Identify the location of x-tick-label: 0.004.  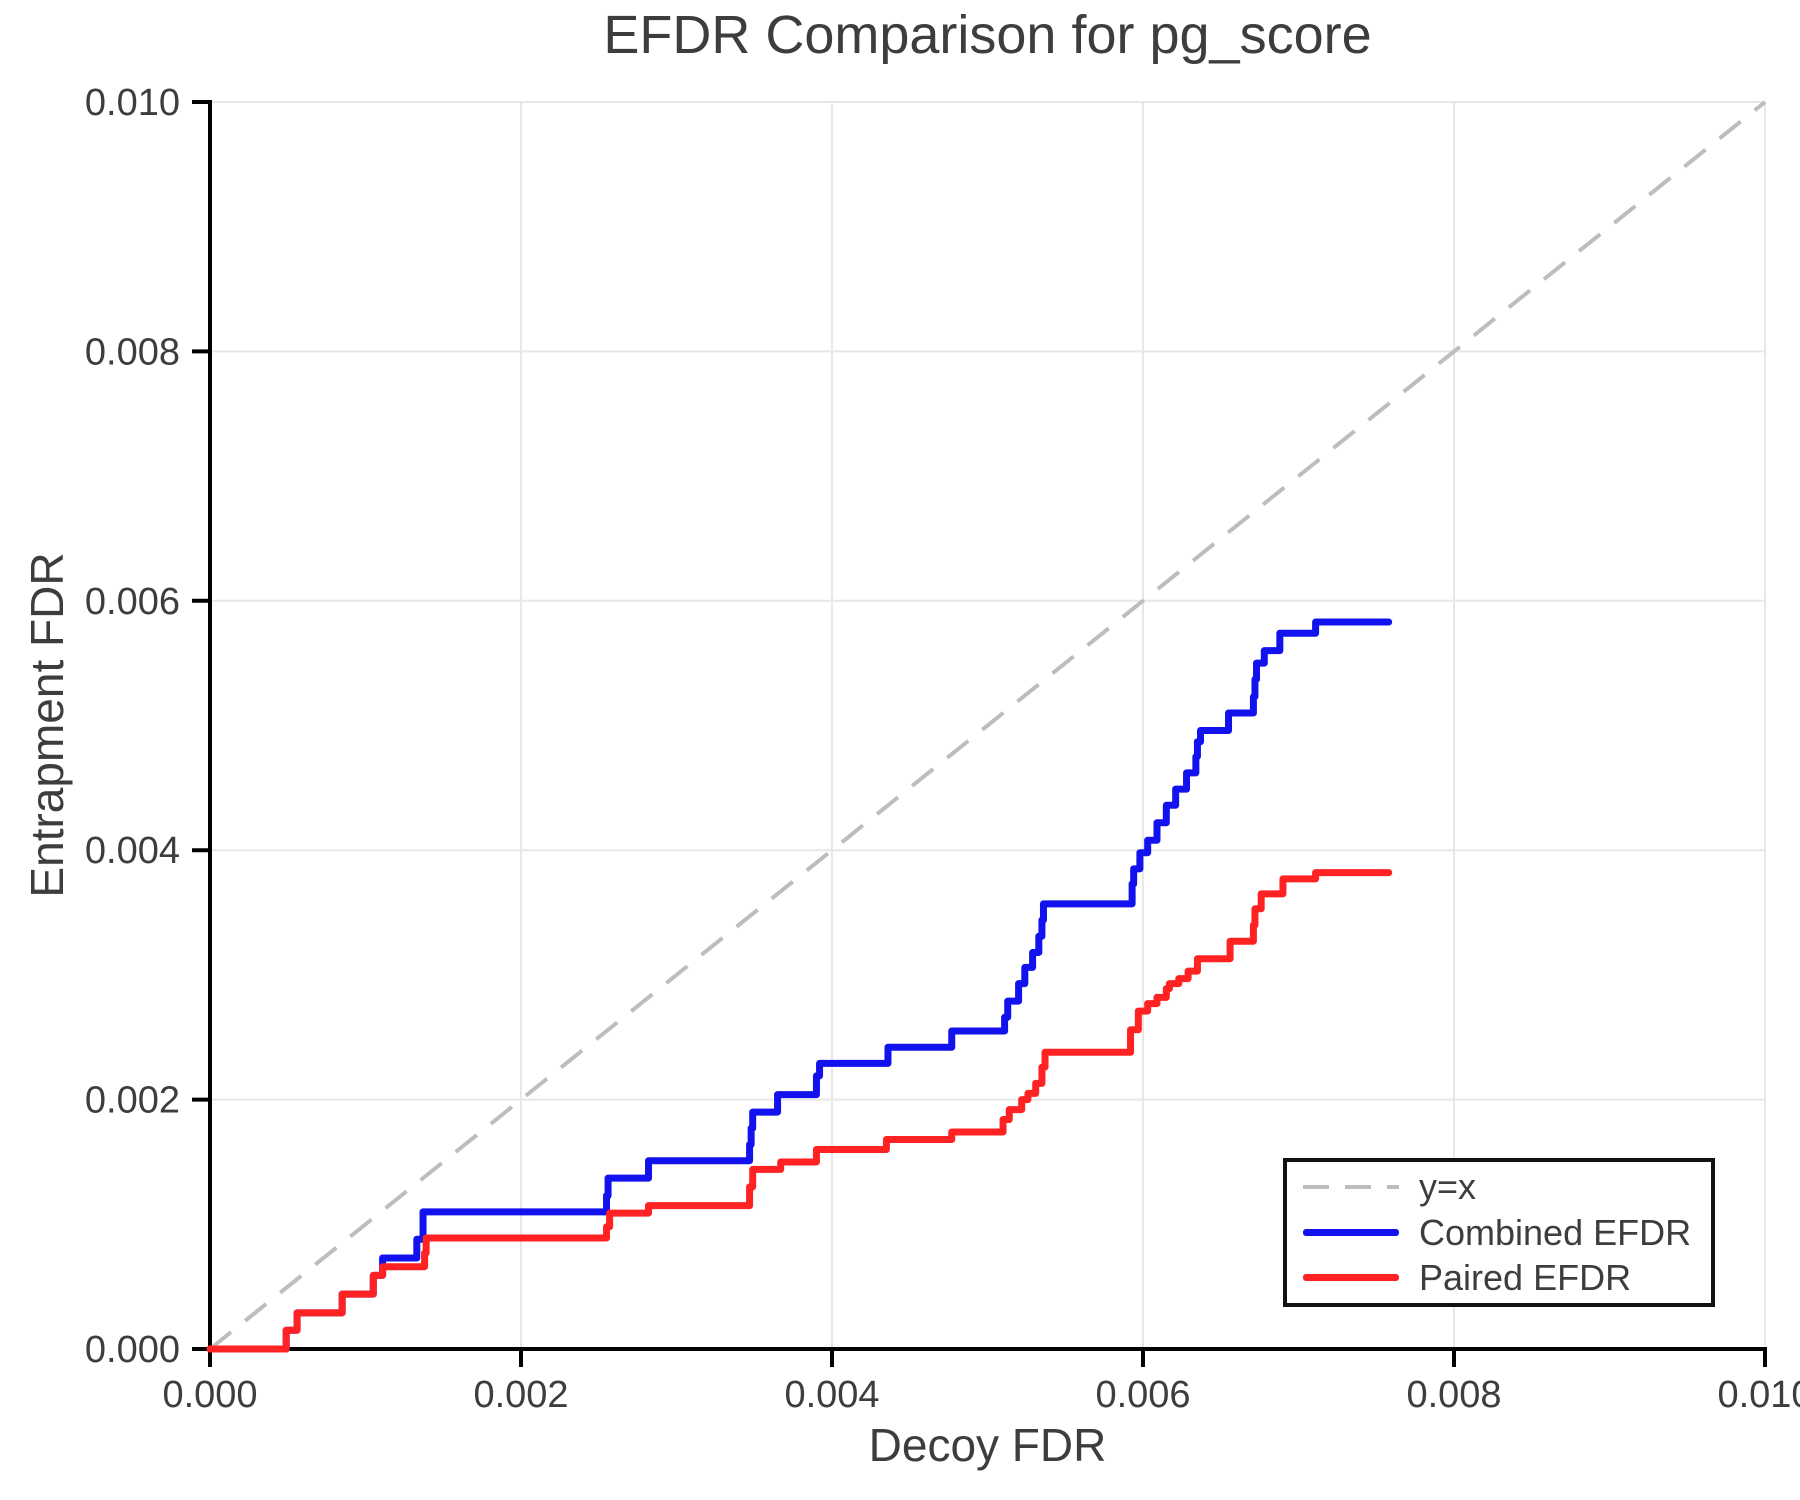
(831, 1395).